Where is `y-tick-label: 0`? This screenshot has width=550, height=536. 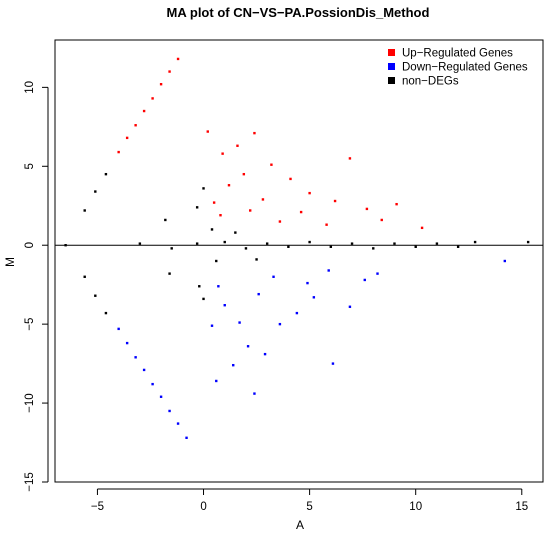 y-tick-label: 0 is located at coordinates (30, 245).